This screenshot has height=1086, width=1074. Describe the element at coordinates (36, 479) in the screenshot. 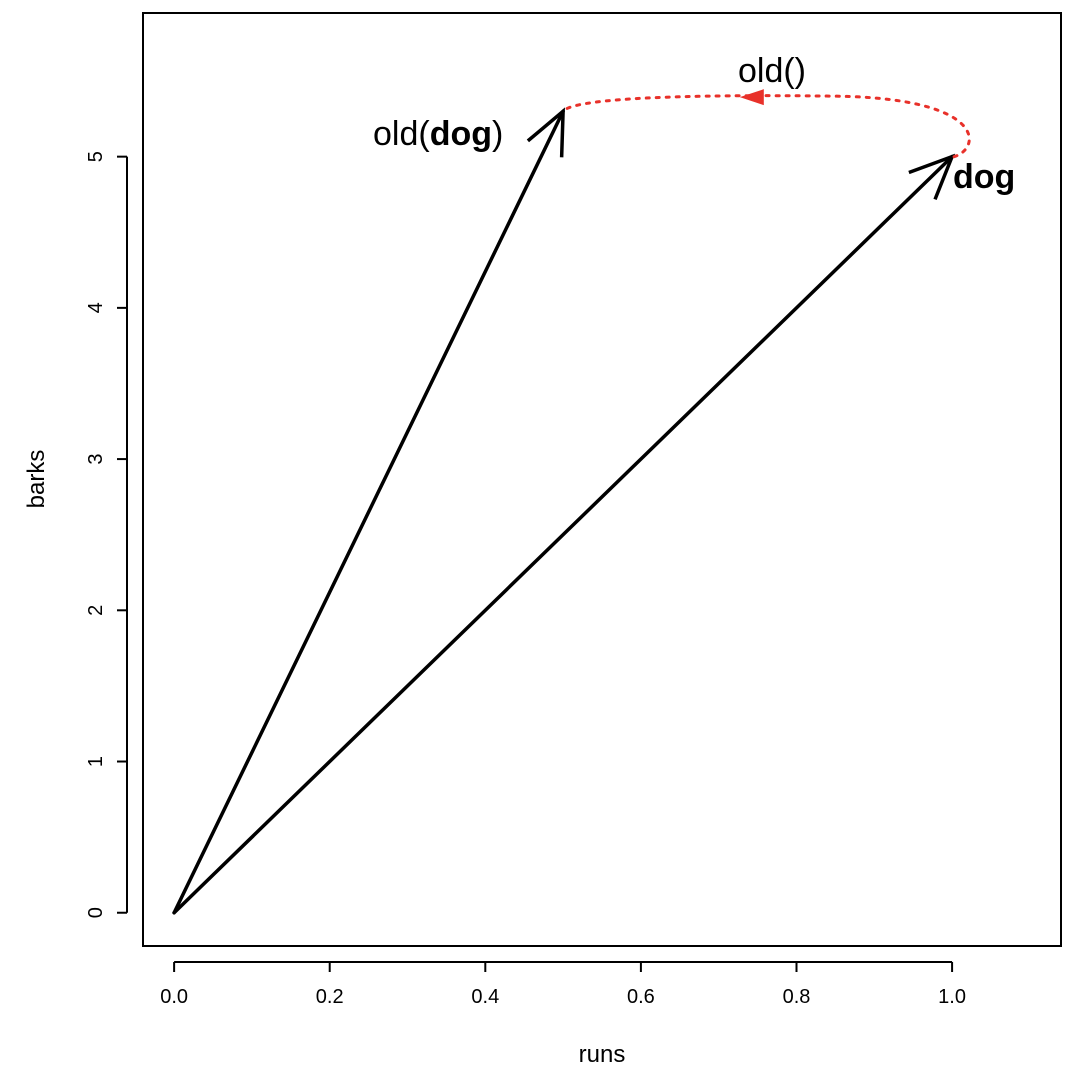

I see `y-axis-title: barks` at that location.